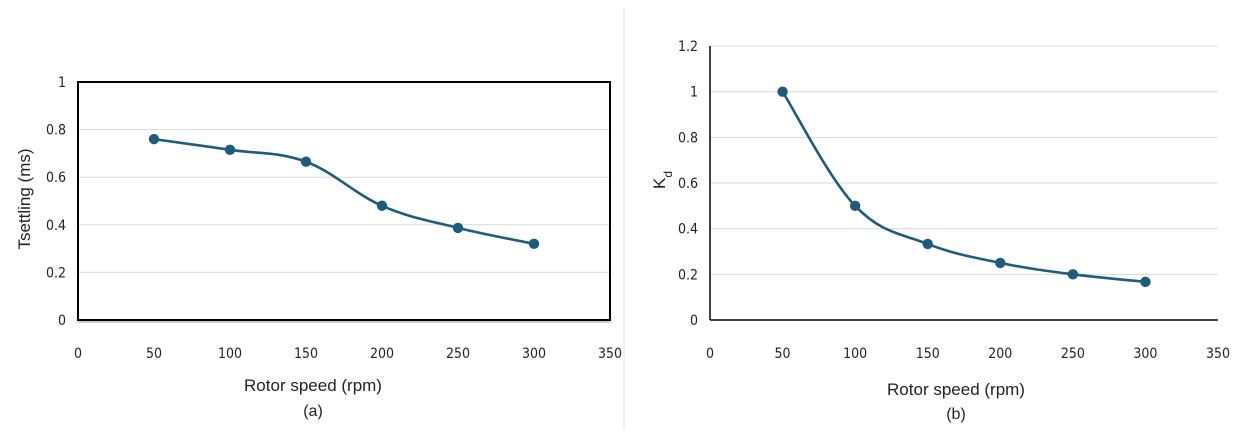 The height and width of the screenshot is (438, 1251). I want to click on chart-a-y-tick-label: 0, so click(62, 321).